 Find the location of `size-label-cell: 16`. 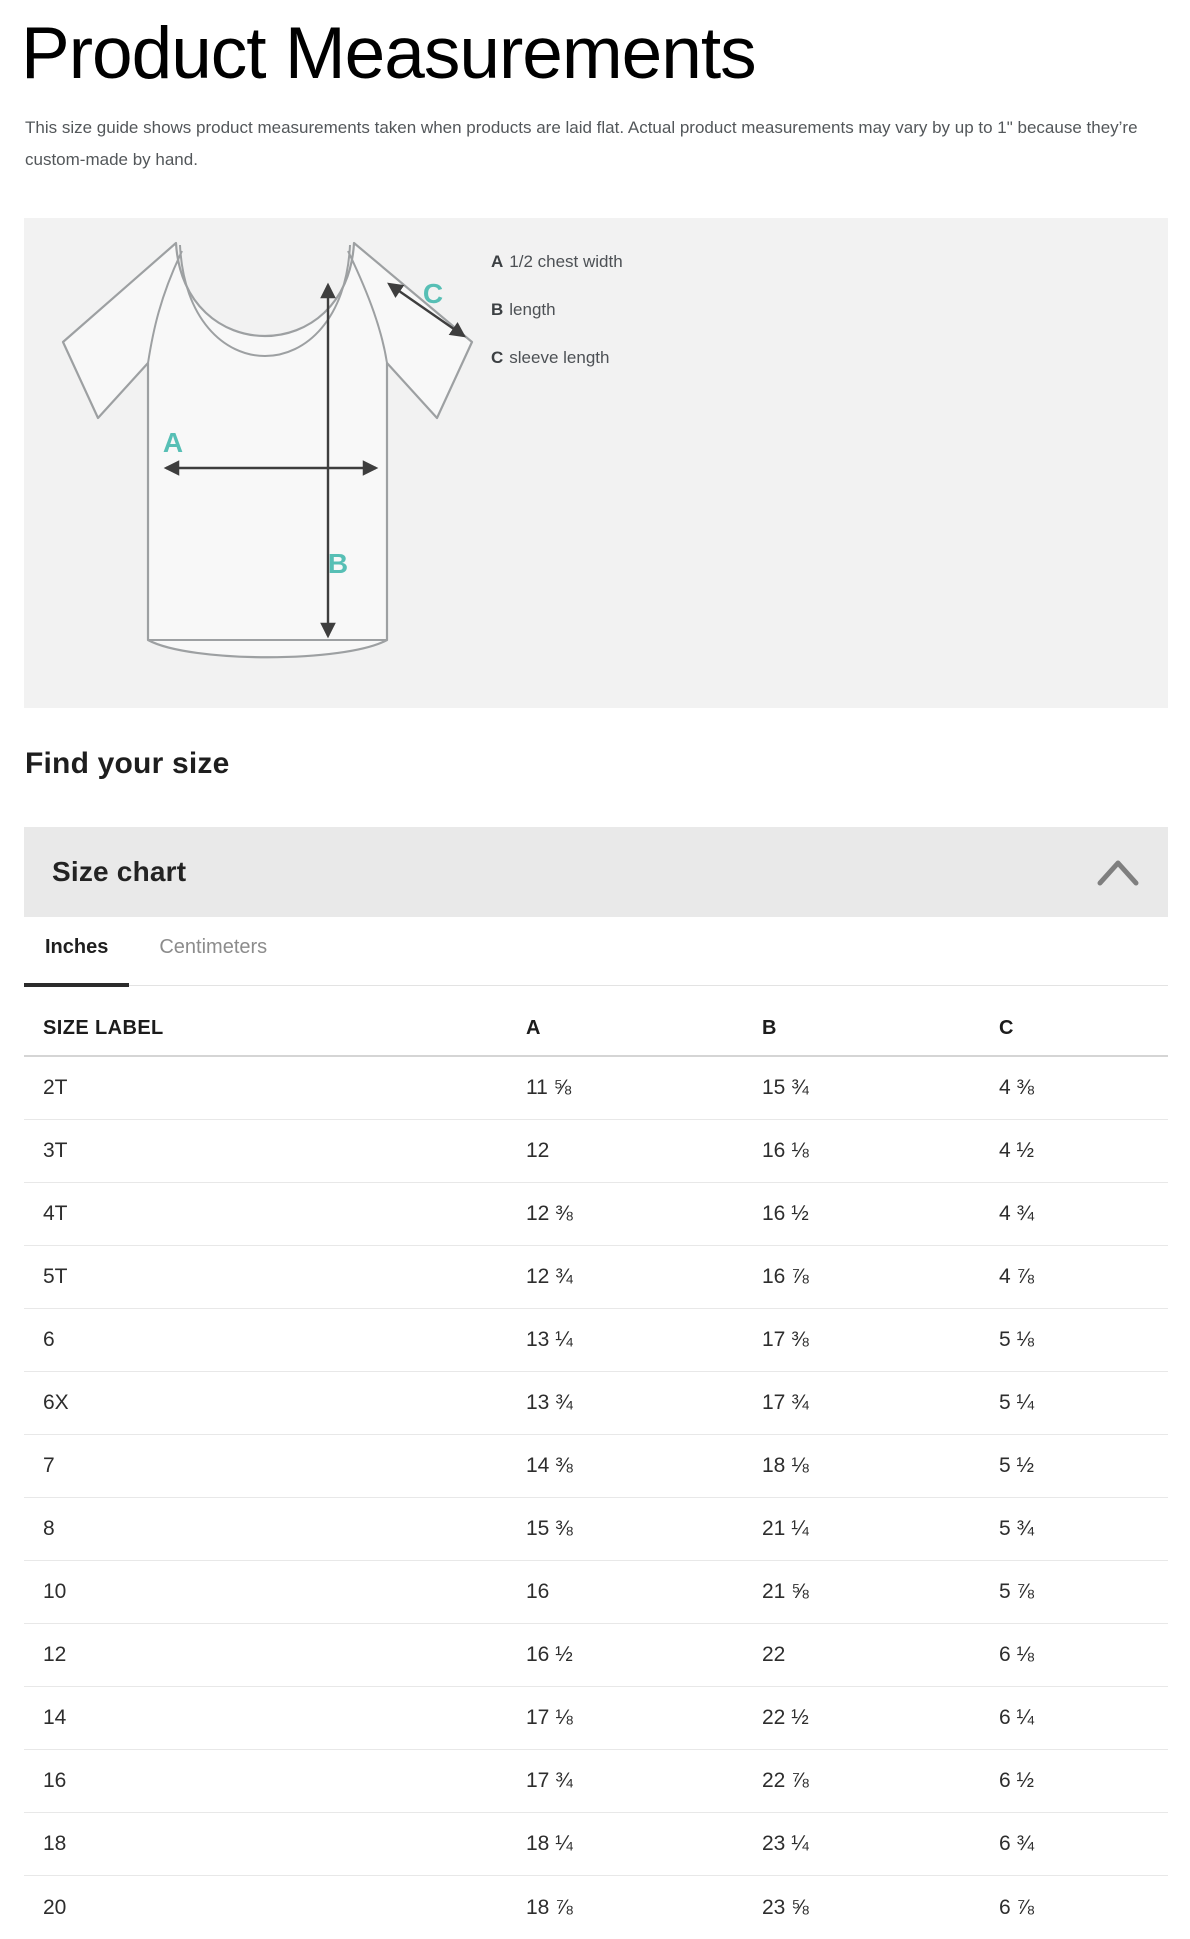

size-label-cell: 16 is located at coordinates (55, 1780).